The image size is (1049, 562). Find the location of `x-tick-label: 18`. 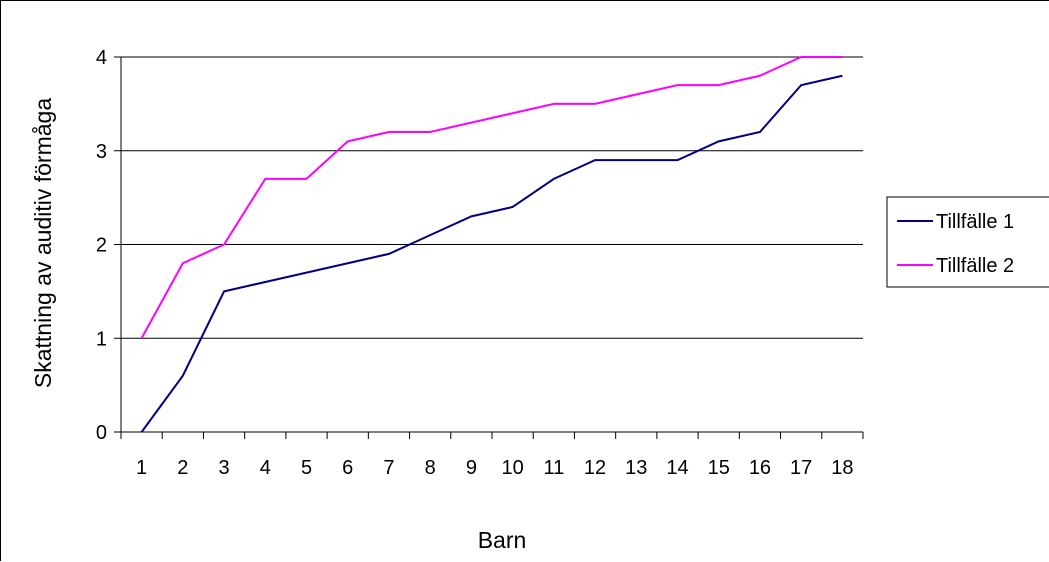

x-tick-label: 18 is located at coordinates (842, 468).